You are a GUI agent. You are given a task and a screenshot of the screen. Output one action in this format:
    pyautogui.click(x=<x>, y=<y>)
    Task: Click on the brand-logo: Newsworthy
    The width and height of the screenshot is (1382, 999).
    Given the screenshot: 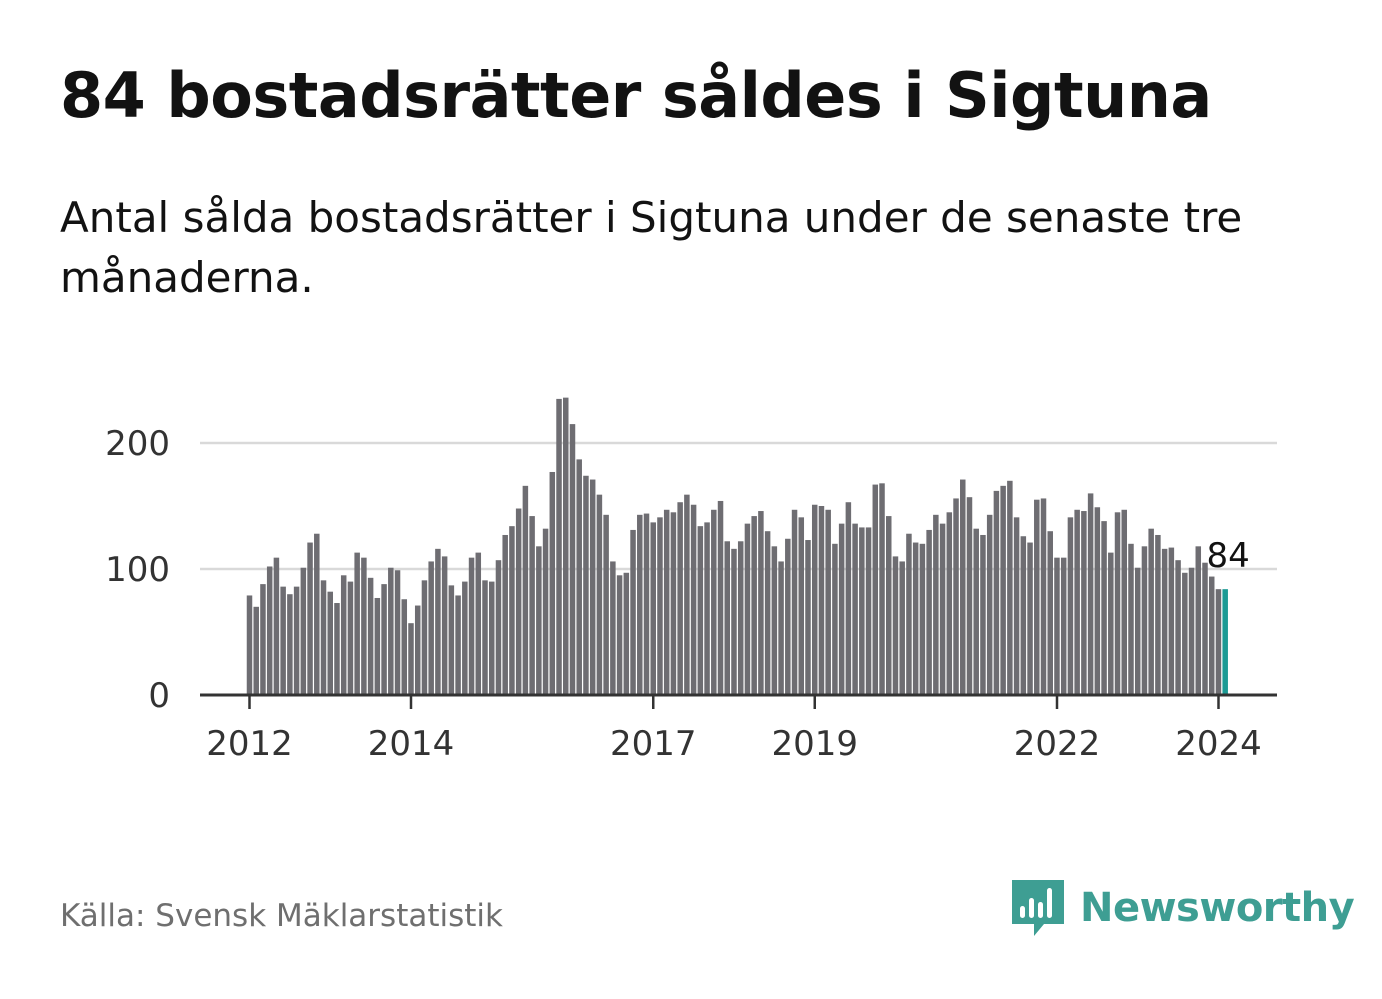 What is the action you would take?
    pyautogui.click(x=1182, y=908)
    